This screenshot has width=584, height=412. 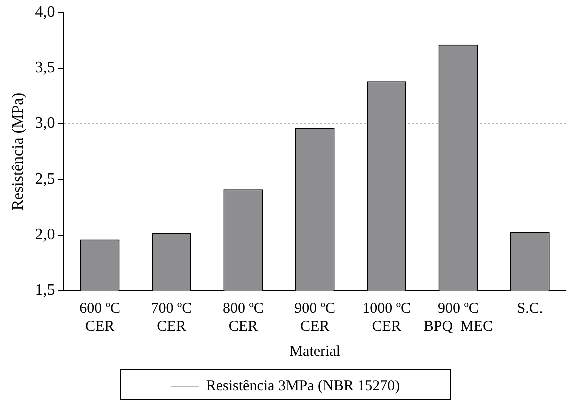 I want to click on x-tick-label: 900 ºC CER, so click(x=315, y=317).